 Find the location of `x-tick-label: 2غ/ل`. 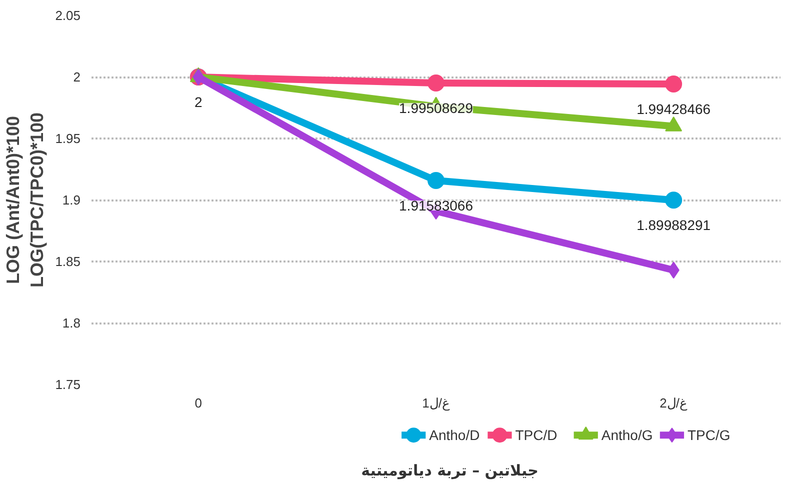

x-tick-label: 2غ/ل is located at coordinates (674, 404).